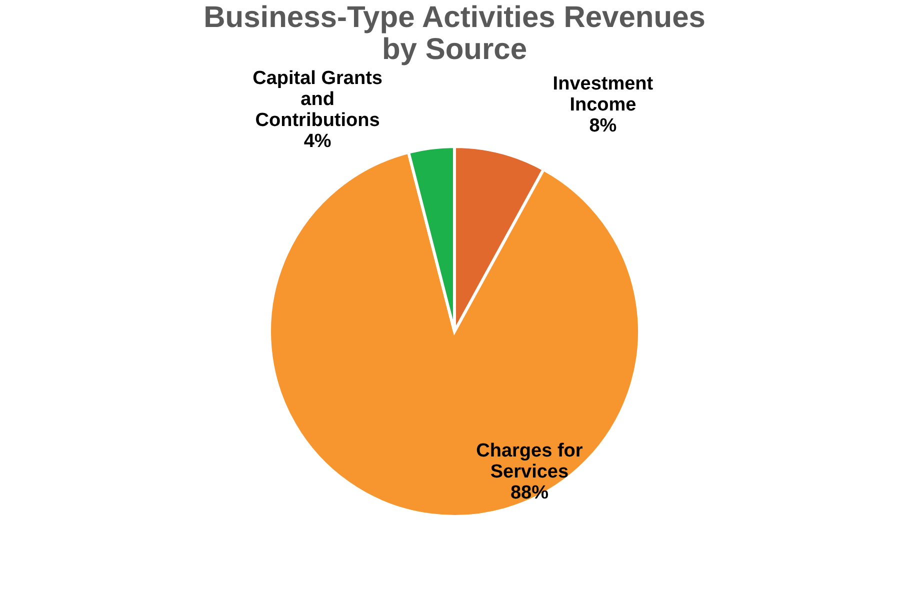 Image resolution: width=909 pixels, height=605 pixels. I want to click on data-label: 4%, so click(318, 141).